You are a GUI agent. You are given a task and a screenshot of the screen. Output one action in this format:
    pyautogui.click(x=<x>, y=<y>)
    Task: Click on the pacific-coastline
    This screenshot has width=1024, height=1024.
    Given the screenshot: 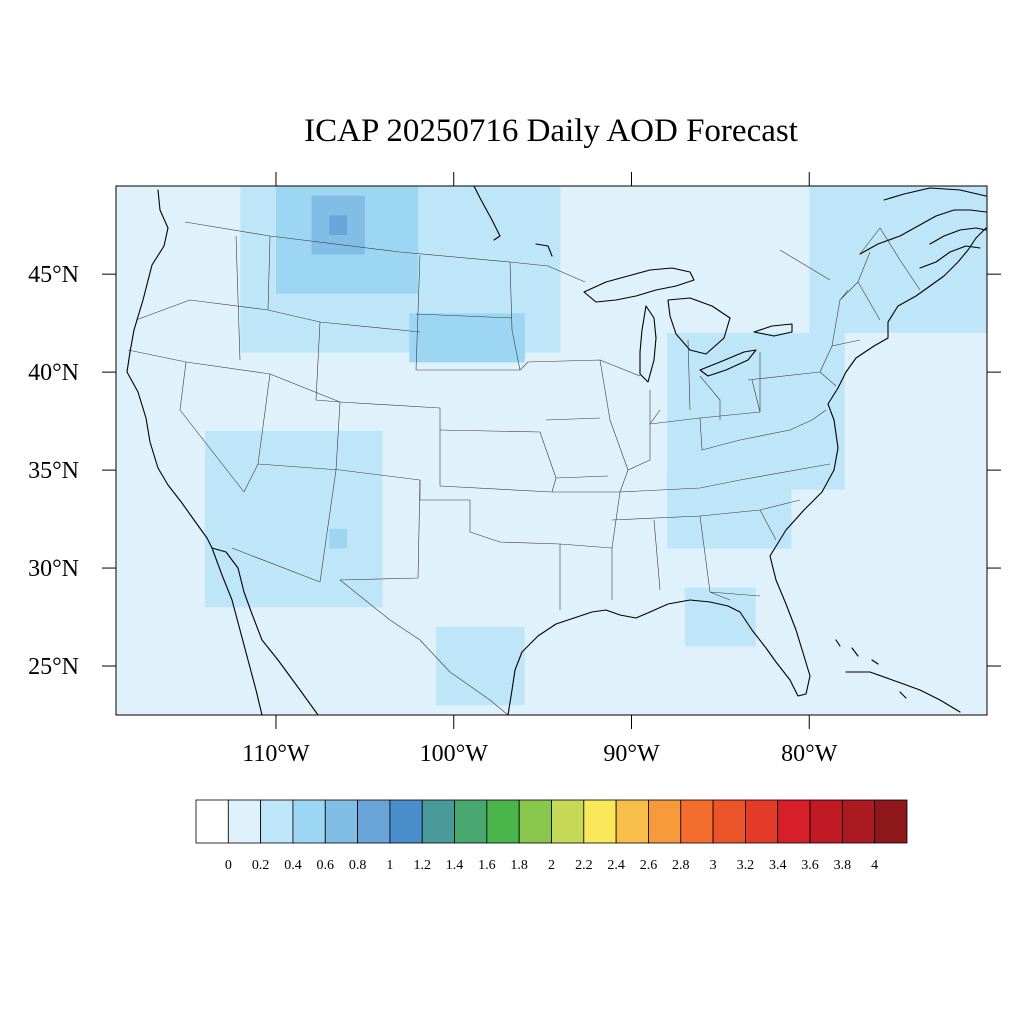 What is the action you would take?
    pyautogui.click(x=194, y=452)
    